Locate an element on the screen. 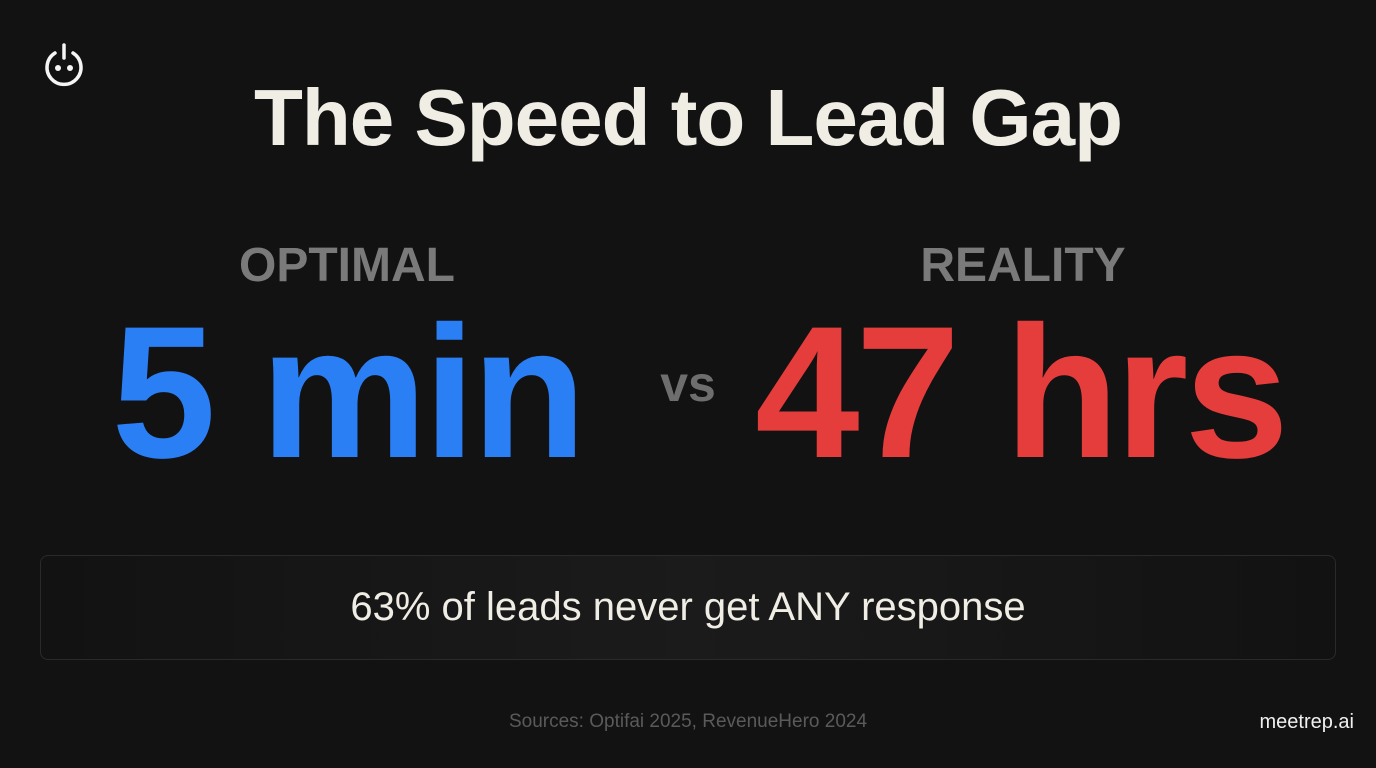  power-face-icon is located at coordinates (64, 64).